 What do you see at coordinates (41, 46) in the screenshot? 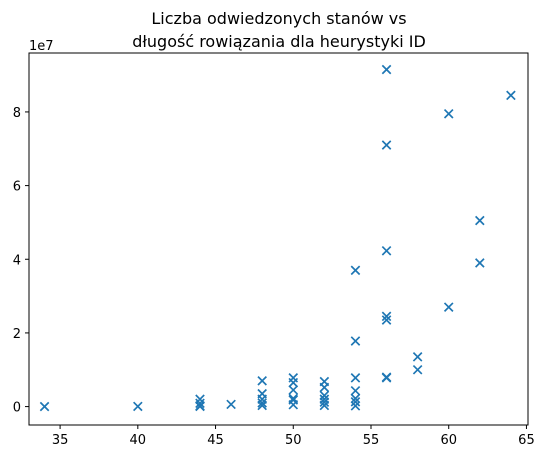
I see `y-axis-offset-label: 1e7` at bounding box center [41, 46].